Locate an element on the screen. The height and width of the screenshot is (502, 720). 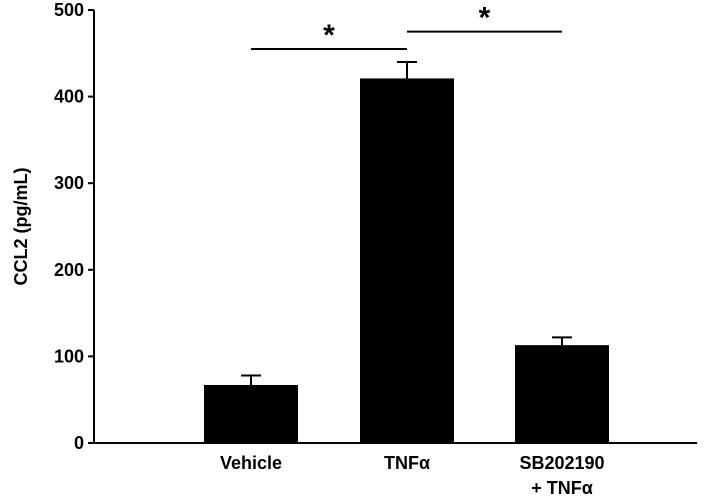
x-tick-label: SB202190 + TNFα is located at coordinates (561, 475).